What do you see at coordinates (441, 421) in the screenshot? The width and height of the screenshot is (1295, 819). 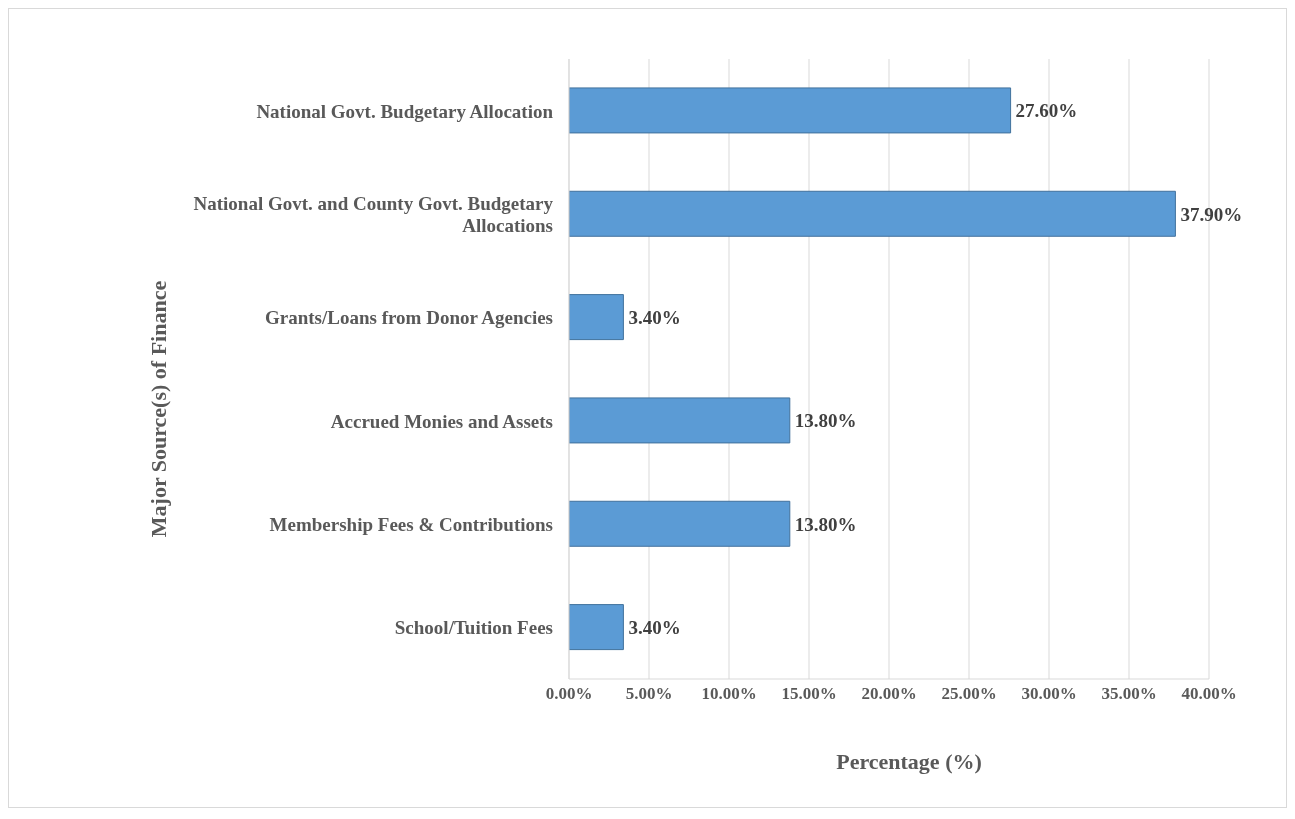 I see `y-tick-label: Accrued Monies and Assets` at bounding box center [441, 421].